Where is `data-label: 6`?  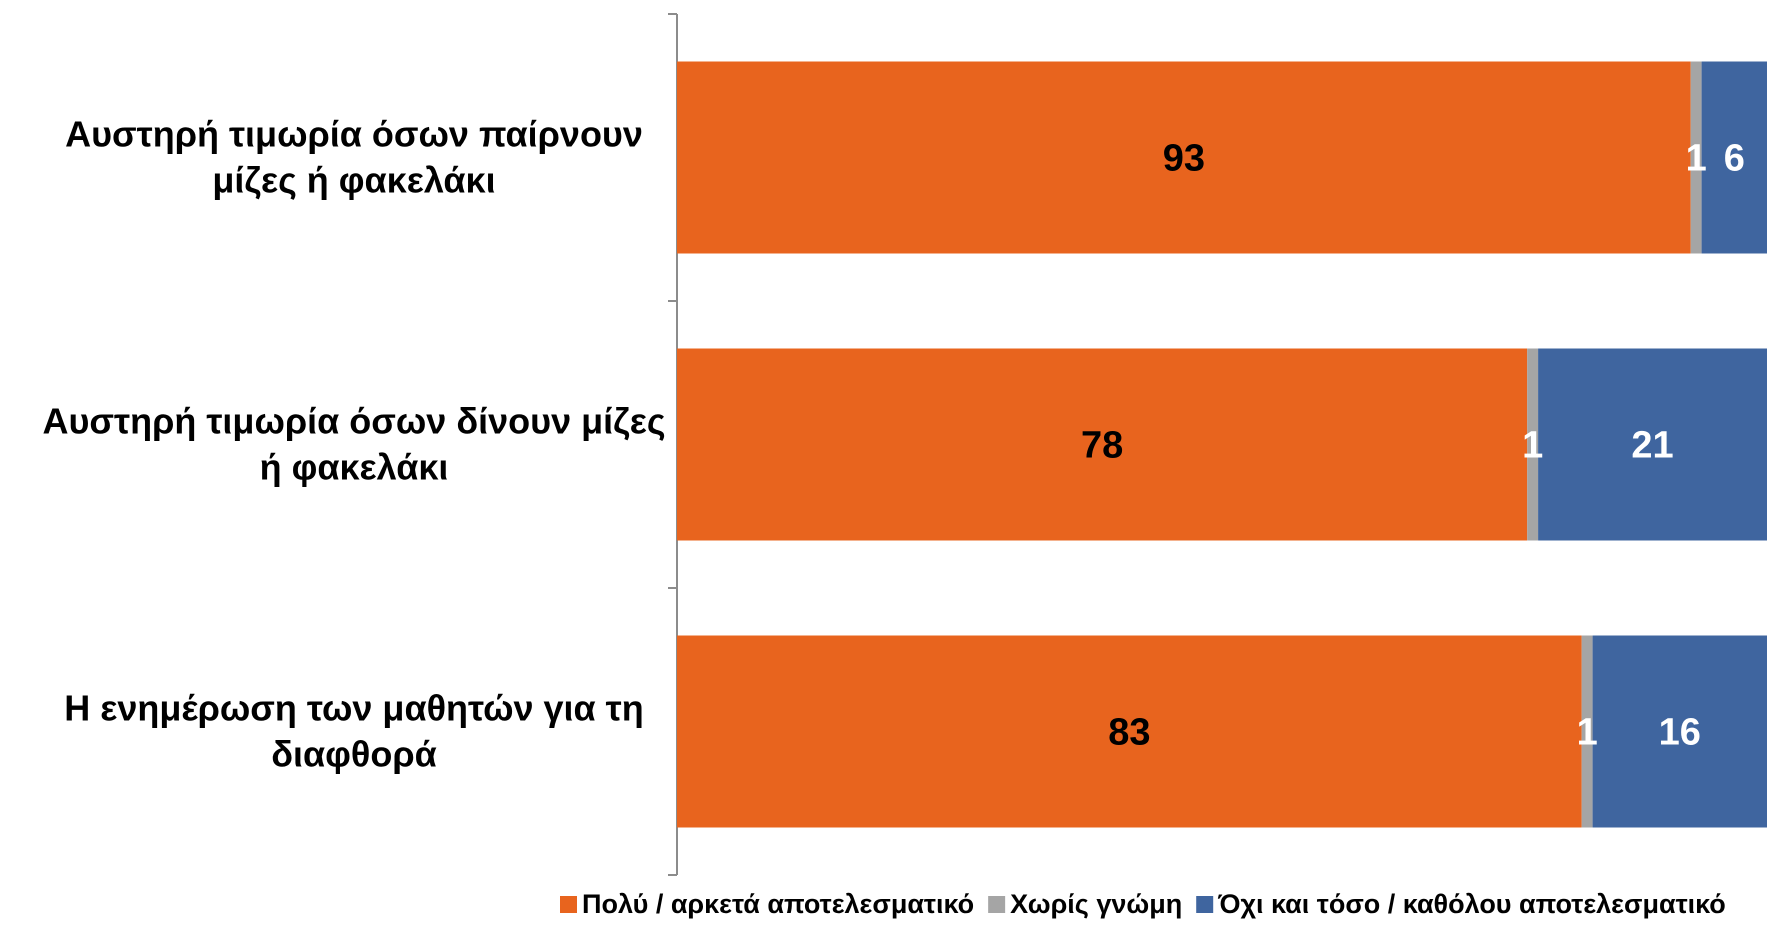
data-label: 6 is located at coordinates (1734, 159).